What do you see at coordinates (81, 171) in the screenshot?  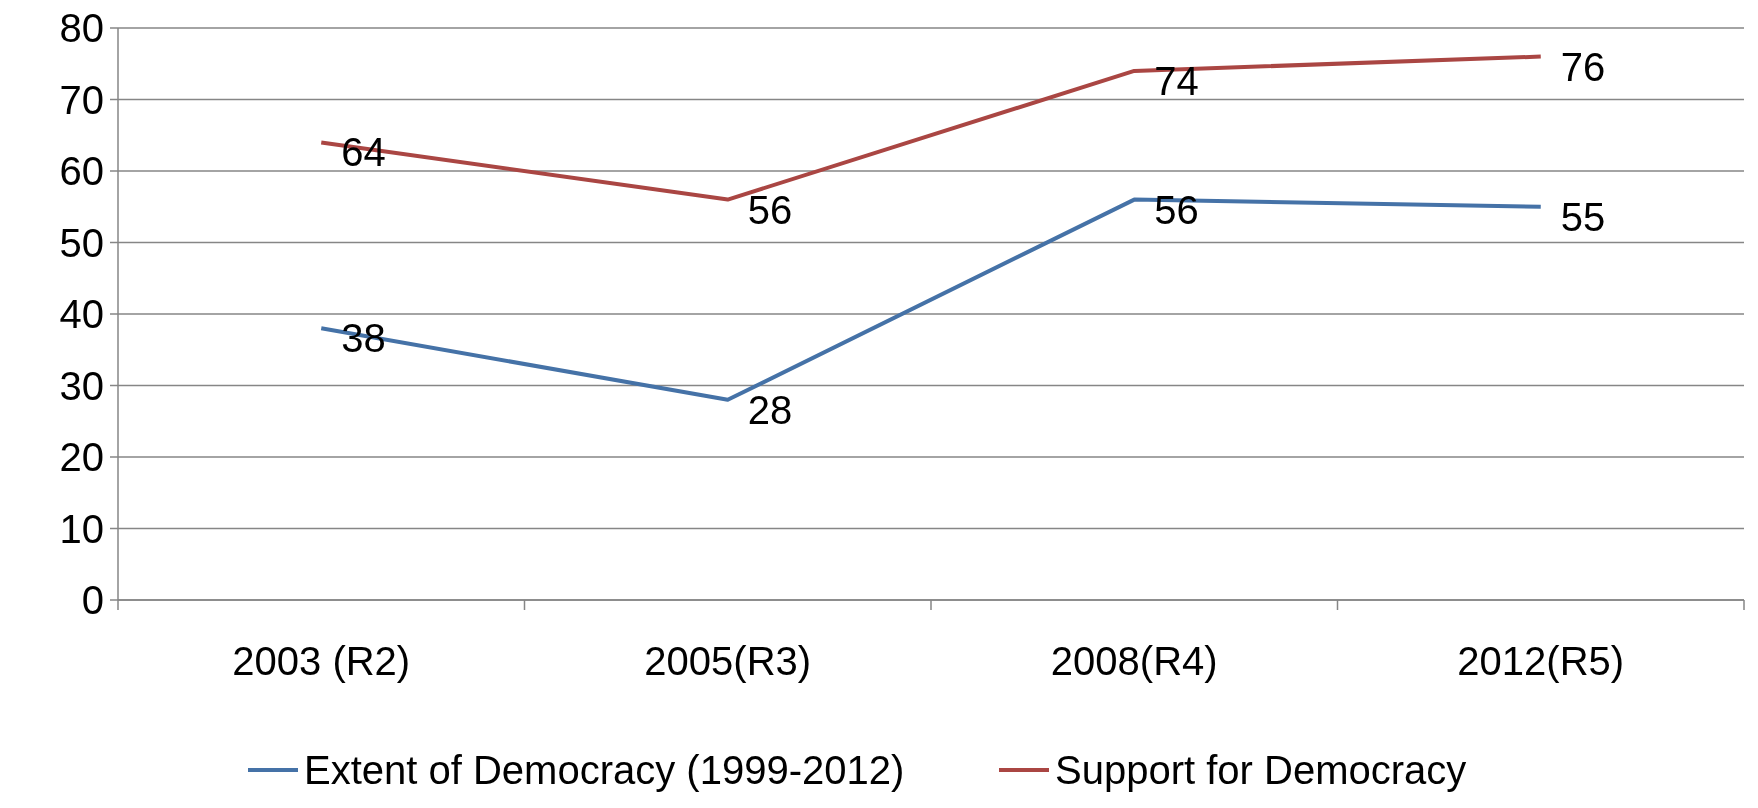 I see `y-tick-label: 60` at bounding box center [81, 171].